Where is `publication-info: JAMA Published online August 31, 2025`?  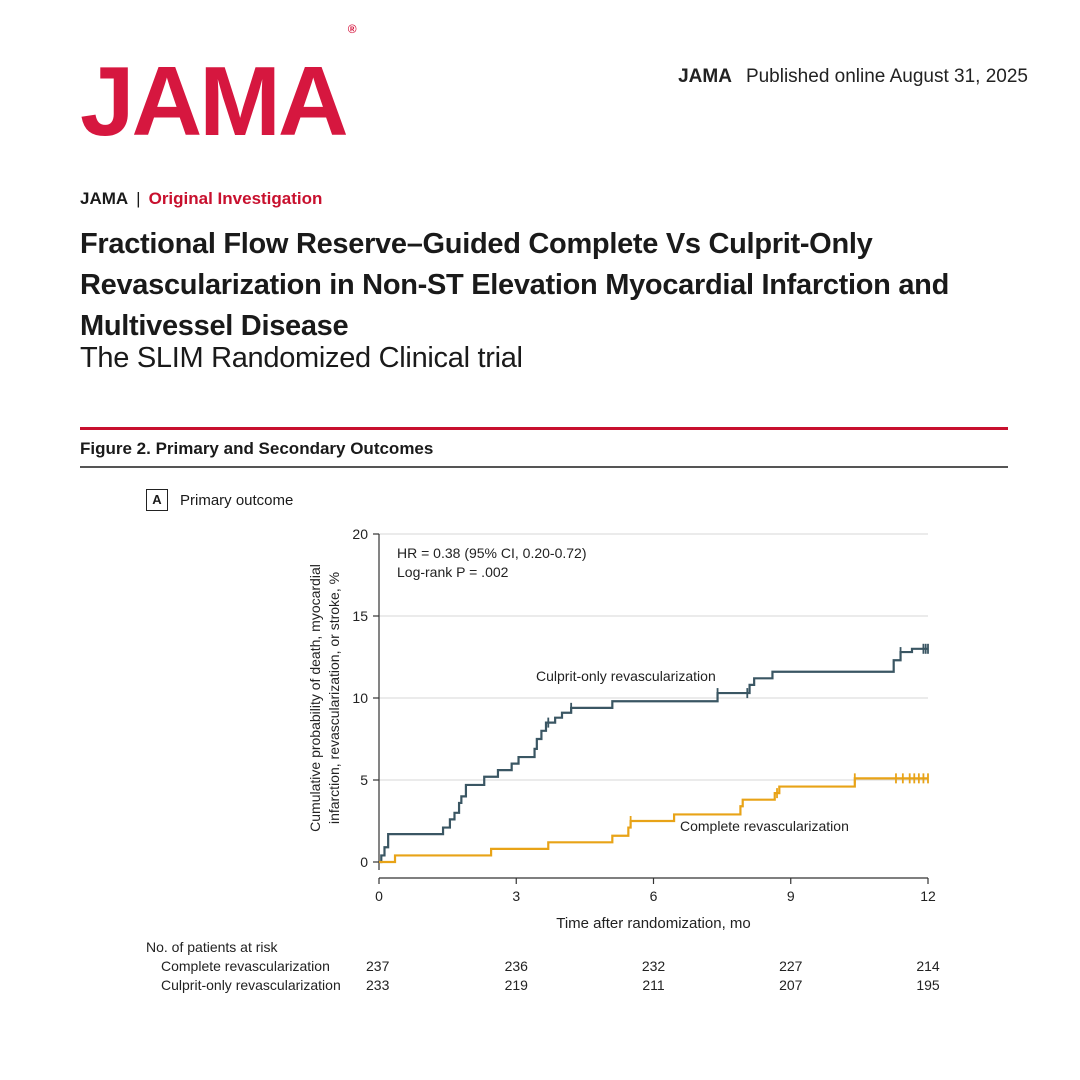 publication-info: JAMA Published online August 31, 2025 is located at coordinates (853, 77).